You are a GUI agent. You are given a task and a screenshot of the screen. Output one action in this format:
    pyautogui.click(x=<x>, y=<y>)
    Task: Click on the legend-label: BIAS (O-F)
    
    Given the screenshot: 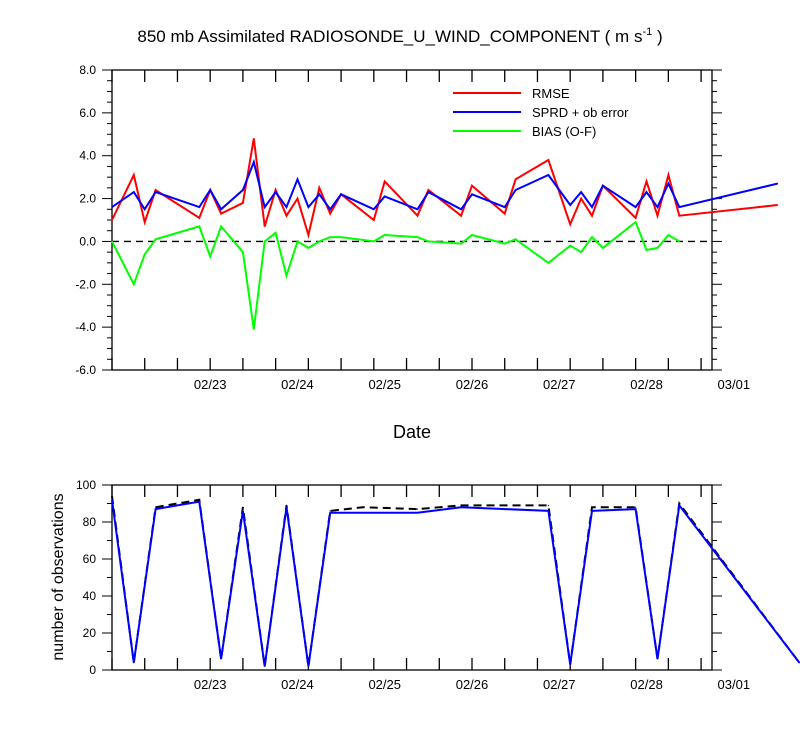 What is the action you would take?
    pyautogui.click(x=564, y=131)
    